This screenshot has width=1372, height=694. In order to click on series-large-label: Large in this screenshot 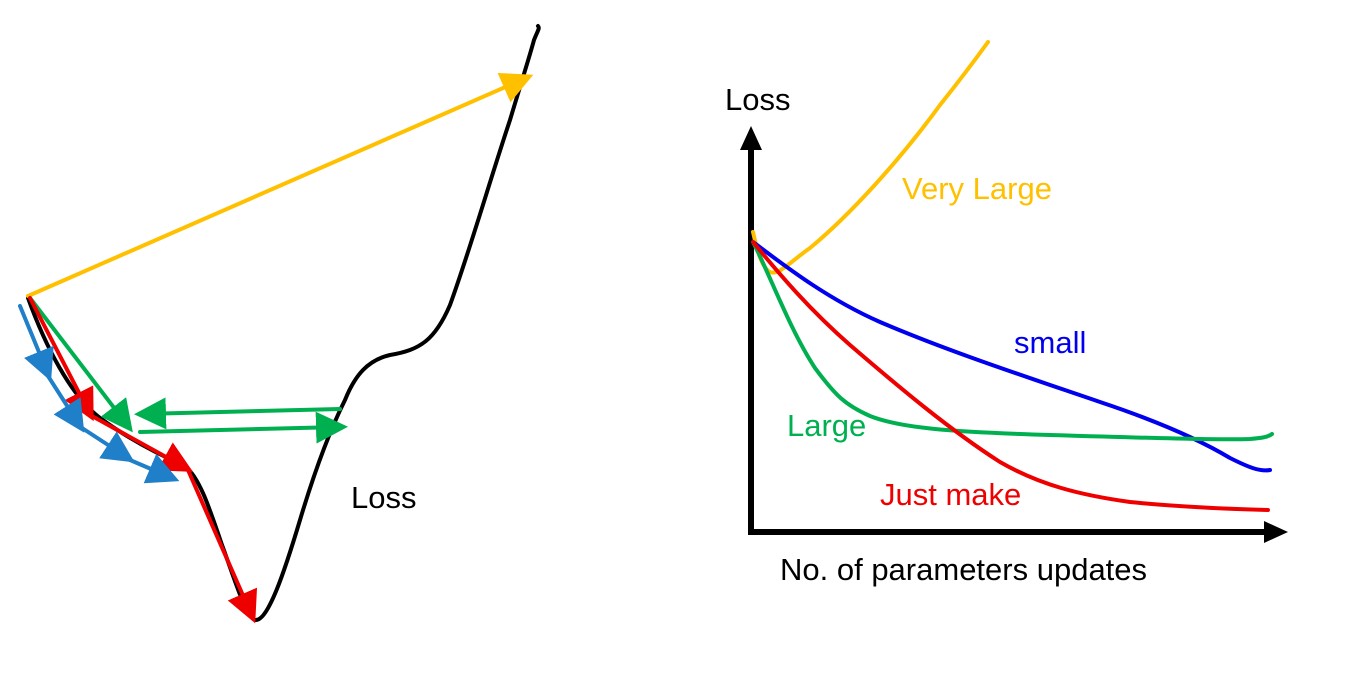, I will do `click(826, 425)`.